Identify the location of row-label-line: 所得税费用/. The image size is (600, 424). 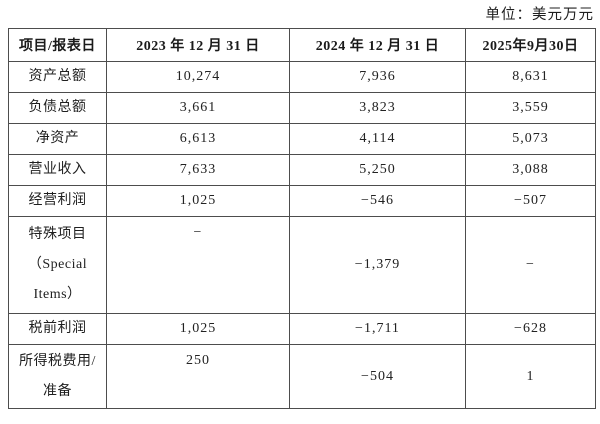
(57, 361).